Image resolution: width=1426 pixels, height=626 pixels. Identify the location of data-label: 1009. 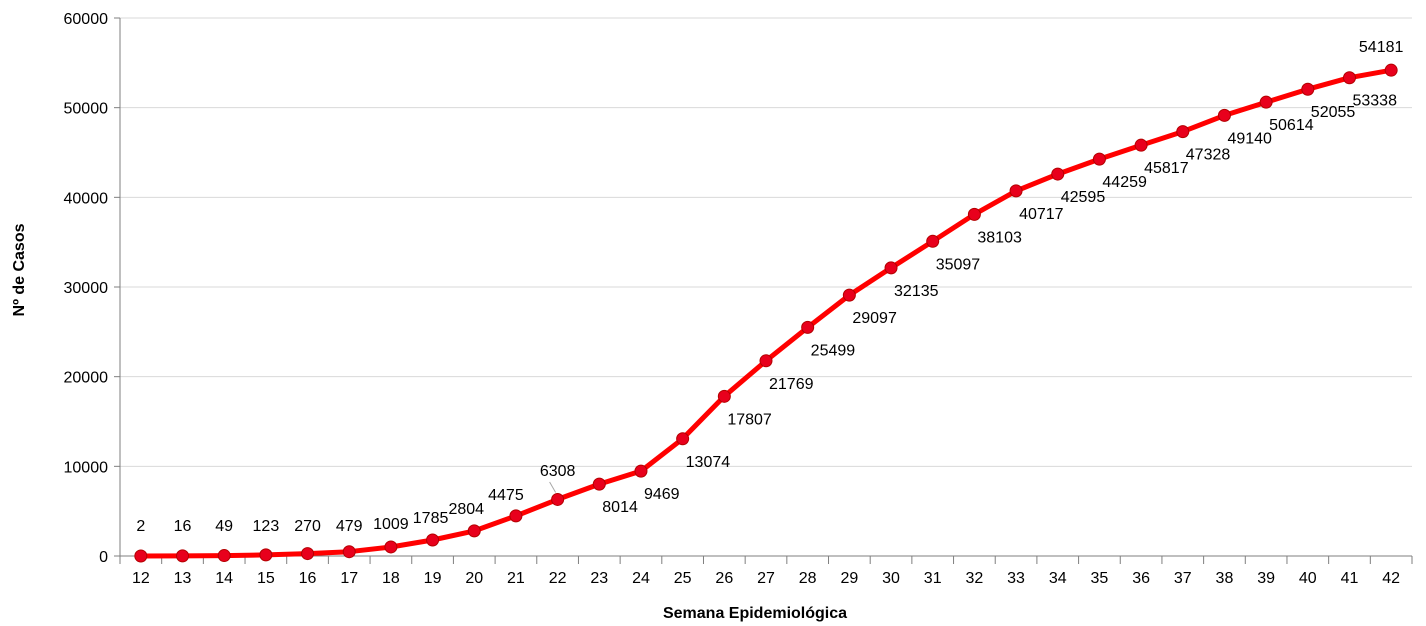
(391, 524).